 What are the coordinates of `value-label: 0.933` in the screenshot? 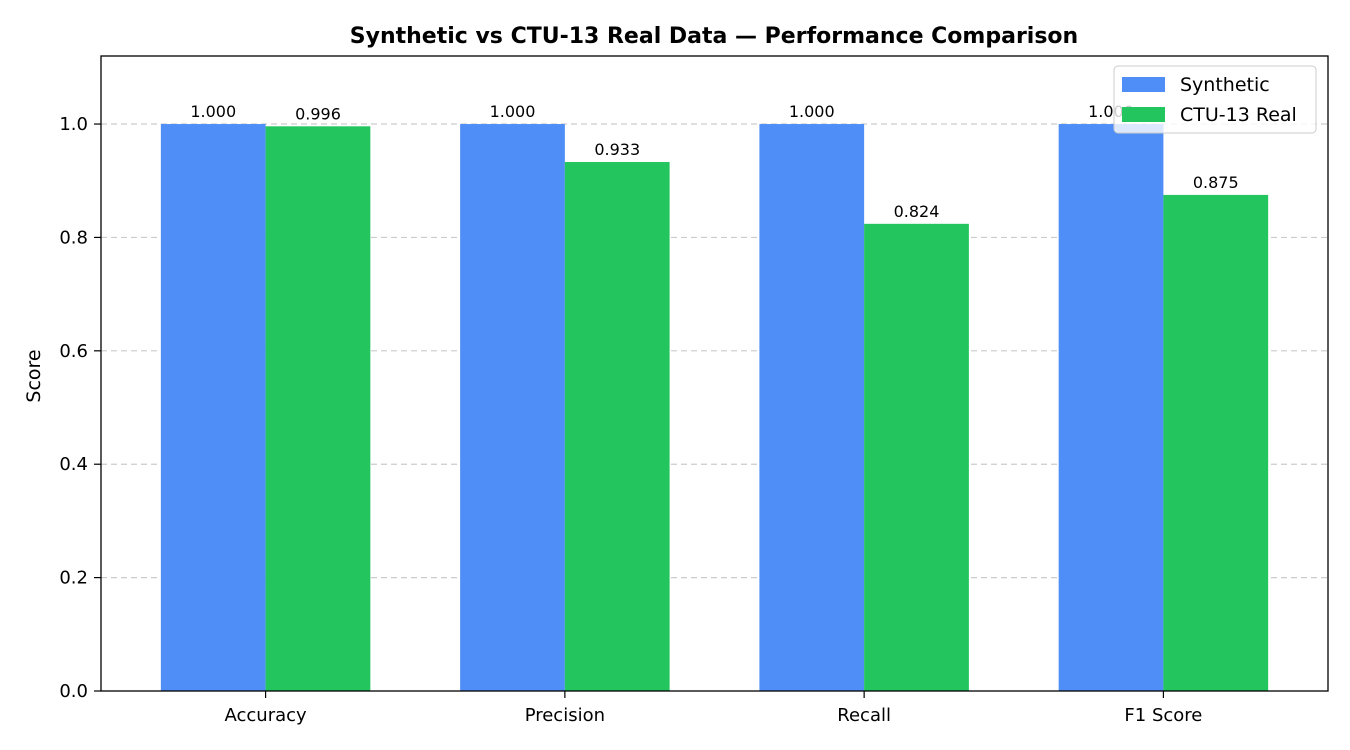 It's located at (617, 149).